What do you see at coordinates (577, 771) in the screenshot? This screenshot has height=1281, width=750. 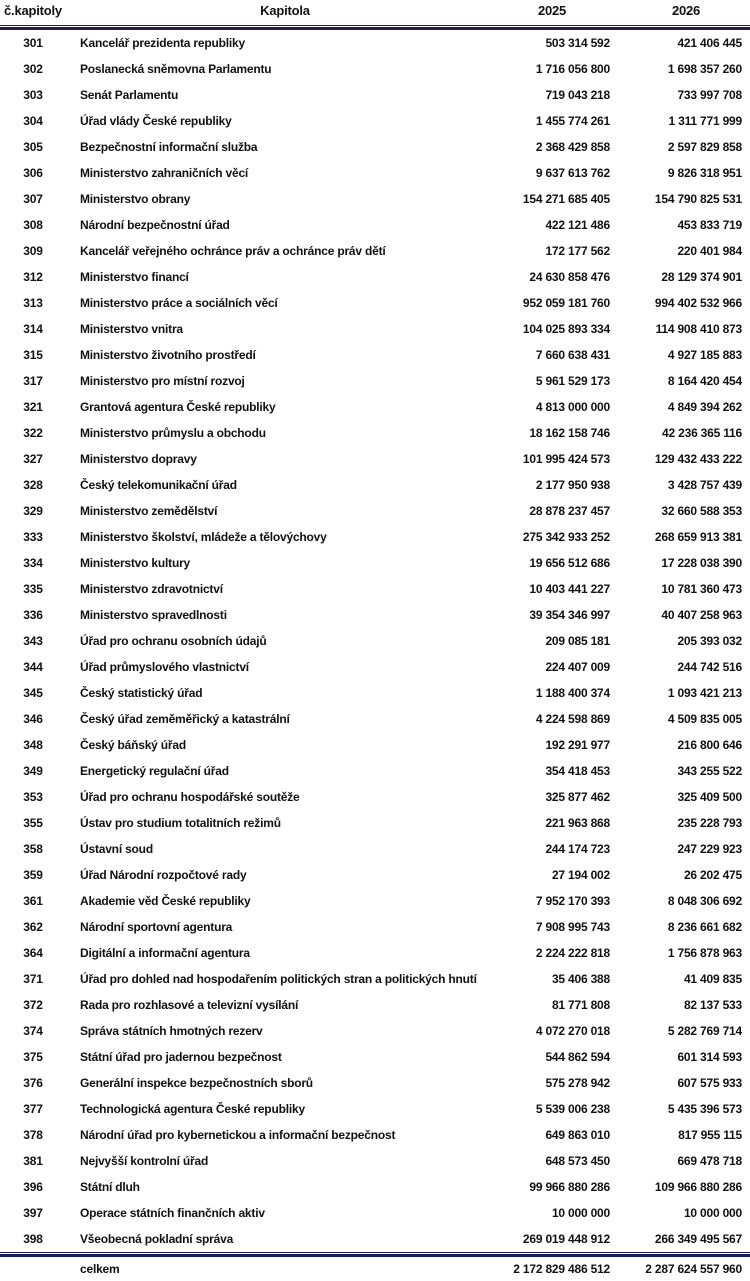 I see `value-2025-cell: 354 418 453` at bounding box center [577, 771].